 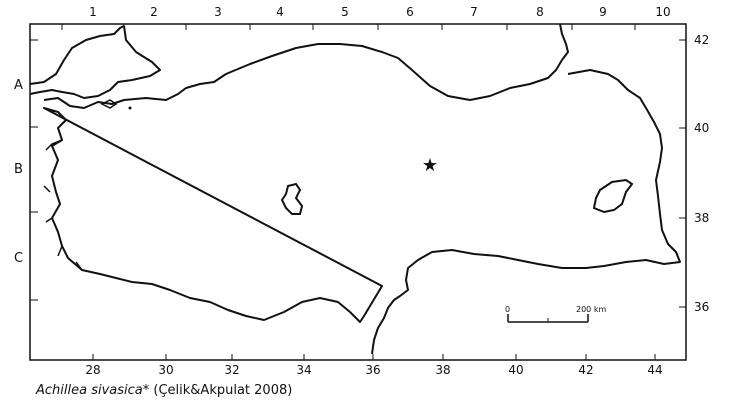 I want to click on lake-van, so click(x=613, y=196).